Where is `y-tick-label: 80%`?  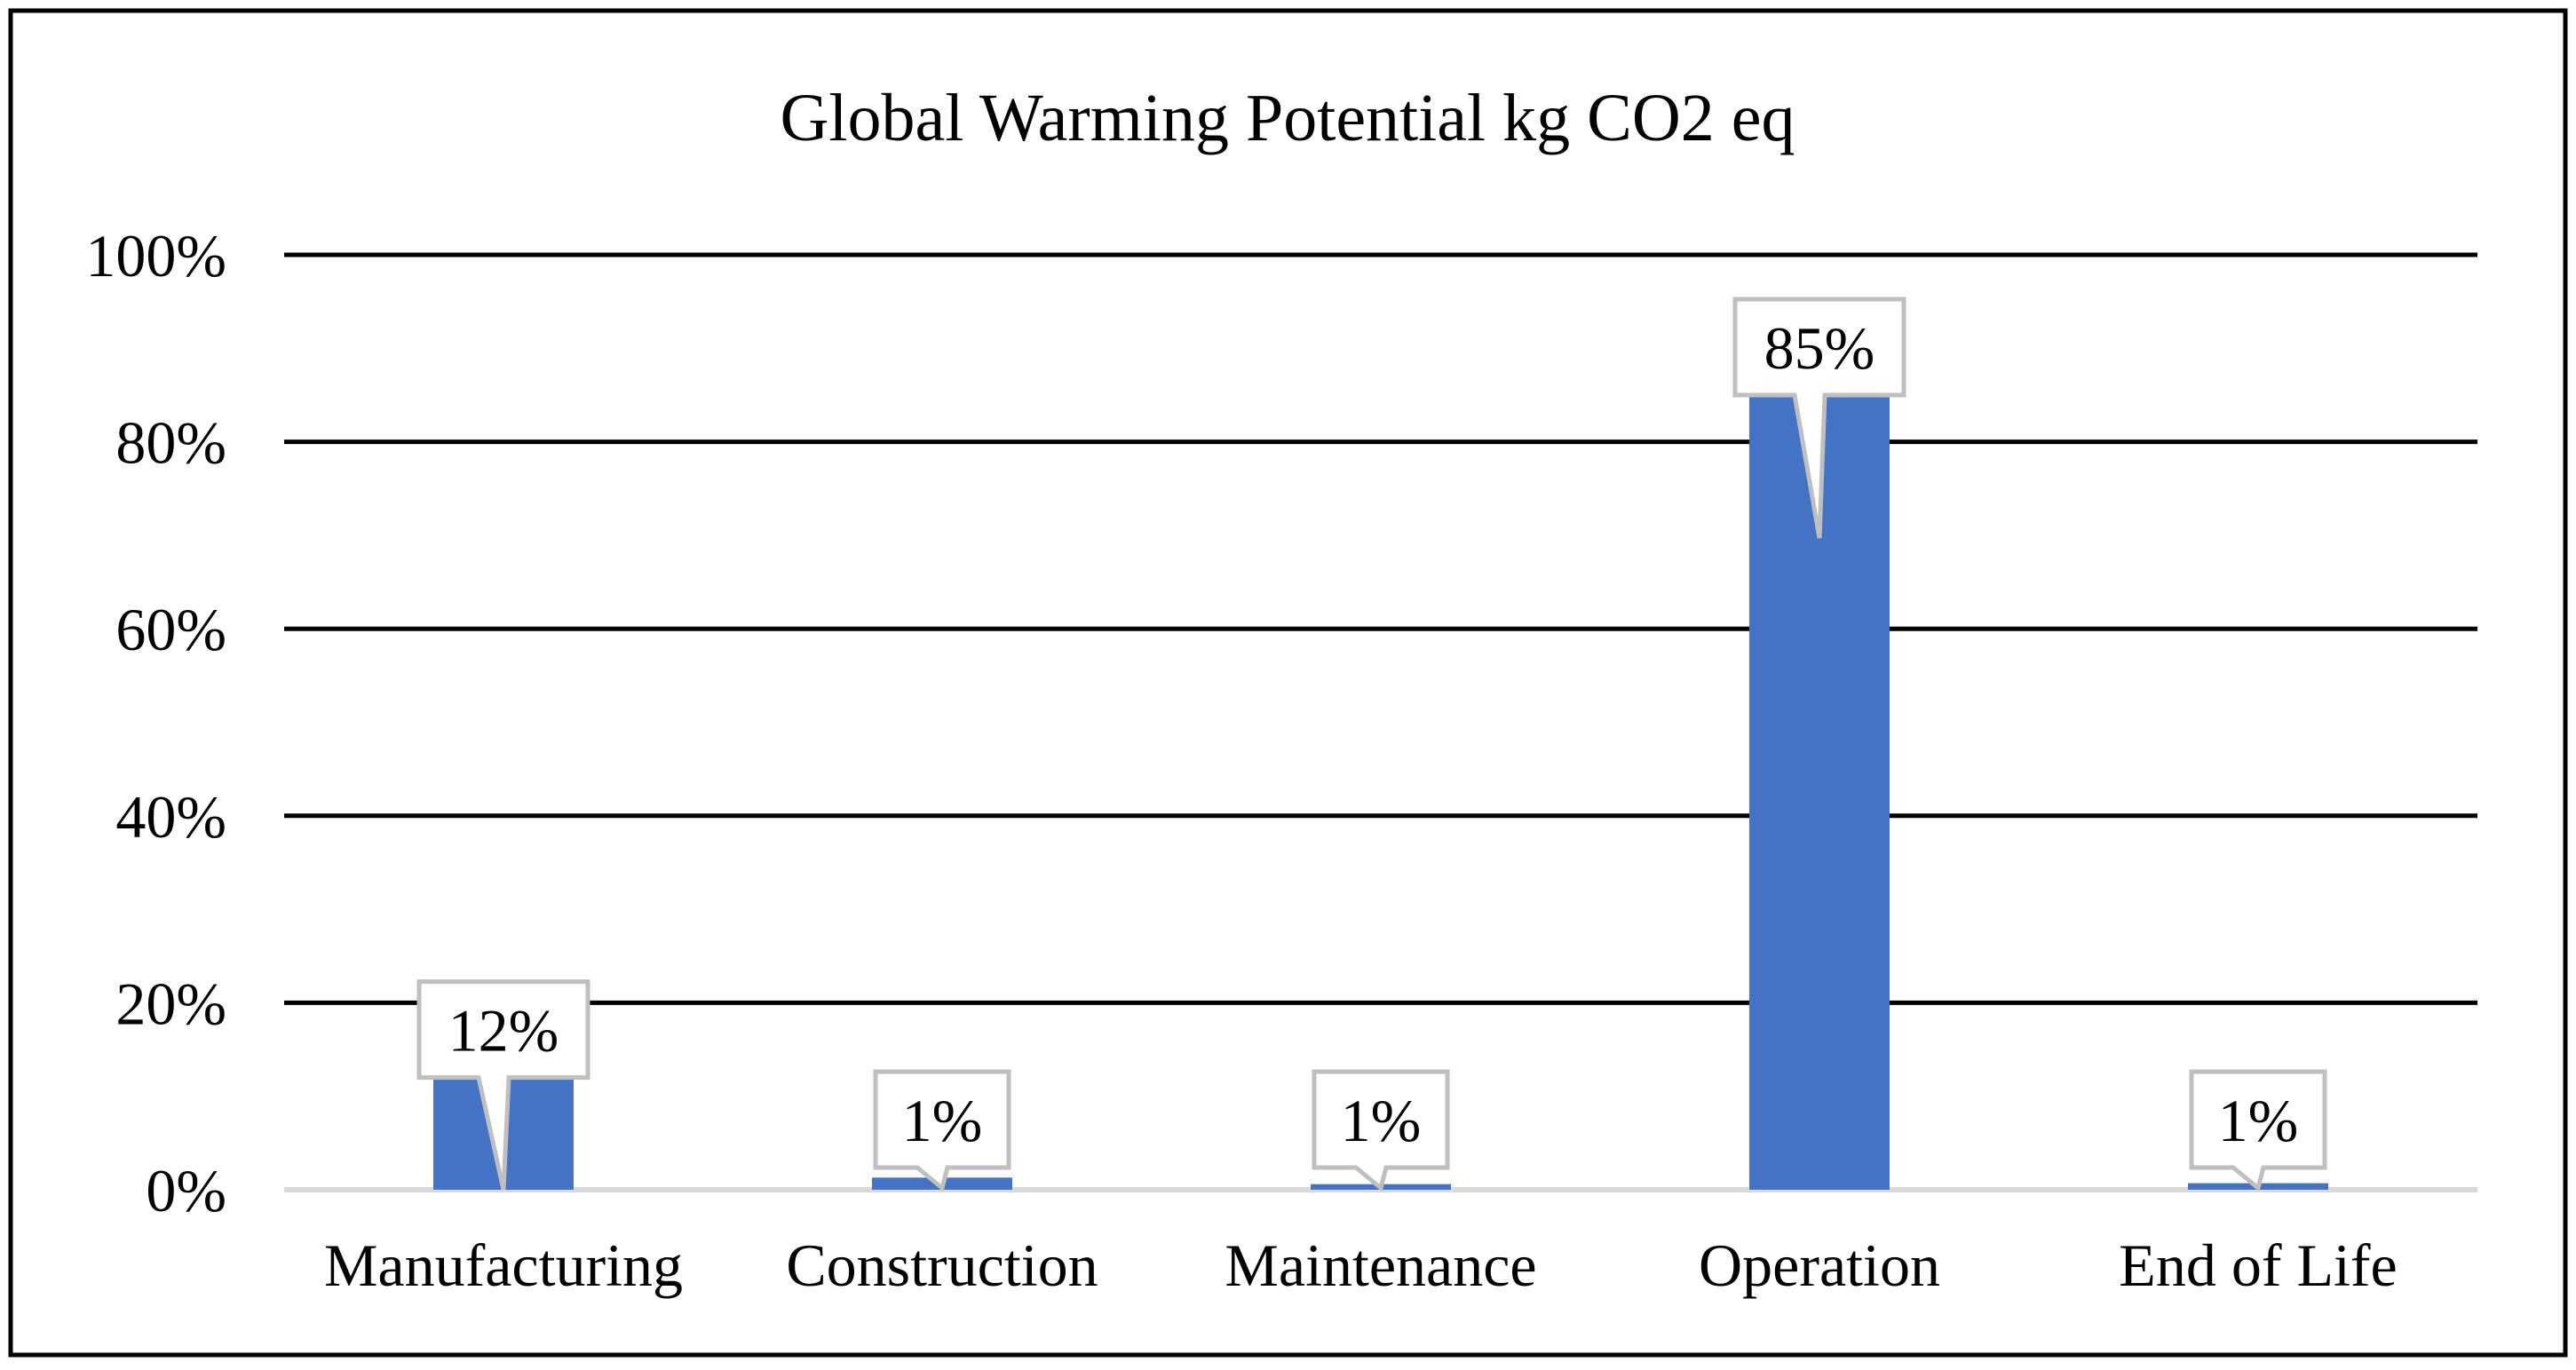
y-tick-label: 80% is located at coordinates (171, 443).